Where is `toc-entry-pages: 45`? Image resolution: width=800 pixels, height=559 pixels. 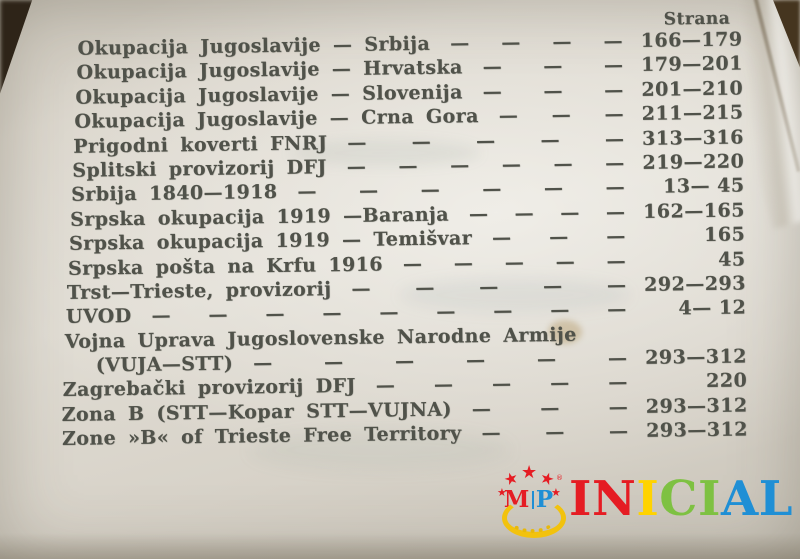
toc-entry-pages: 45 is located at coordinates (731, 259).